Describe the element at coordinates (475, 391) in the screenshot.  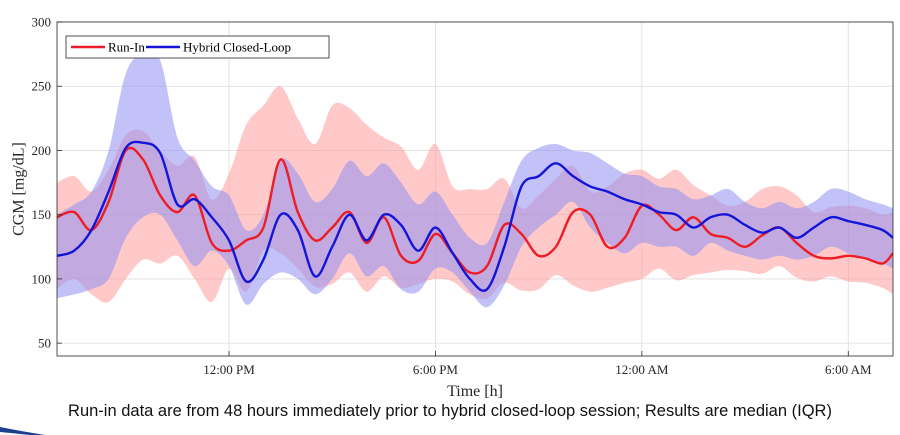
I see `x-axis-title: Time [h]` at that location.